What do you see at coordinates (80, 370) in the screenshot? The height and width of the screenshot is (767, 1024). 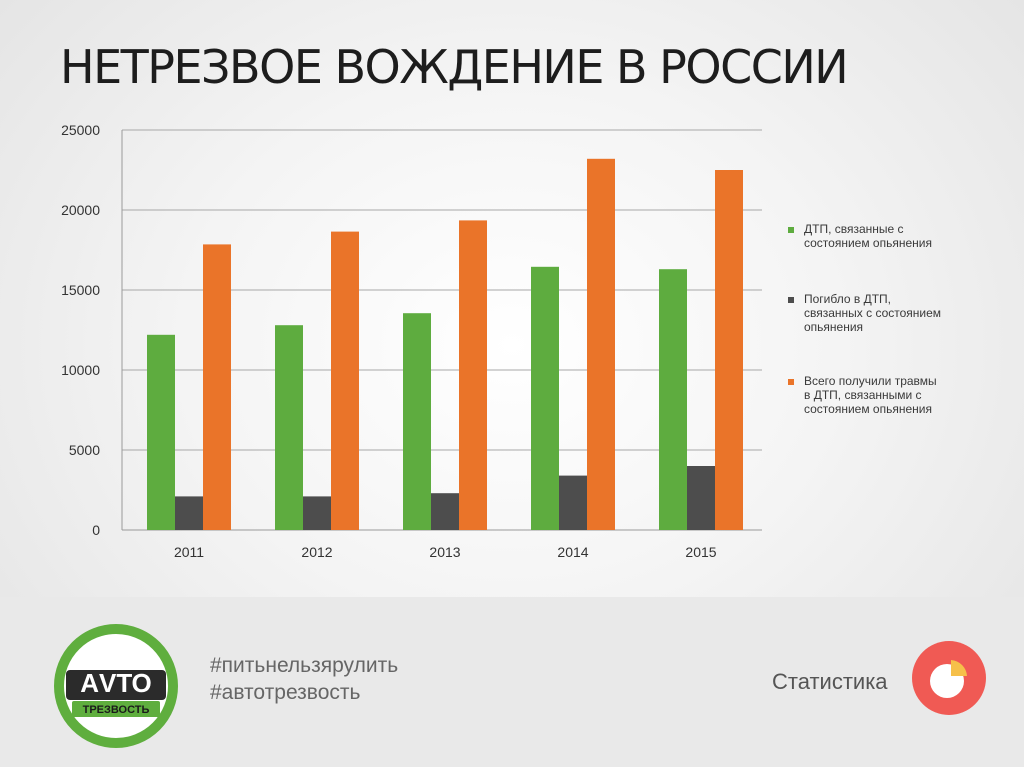 I see `y-tick-label: 10000` at bounding box center [80, 370].